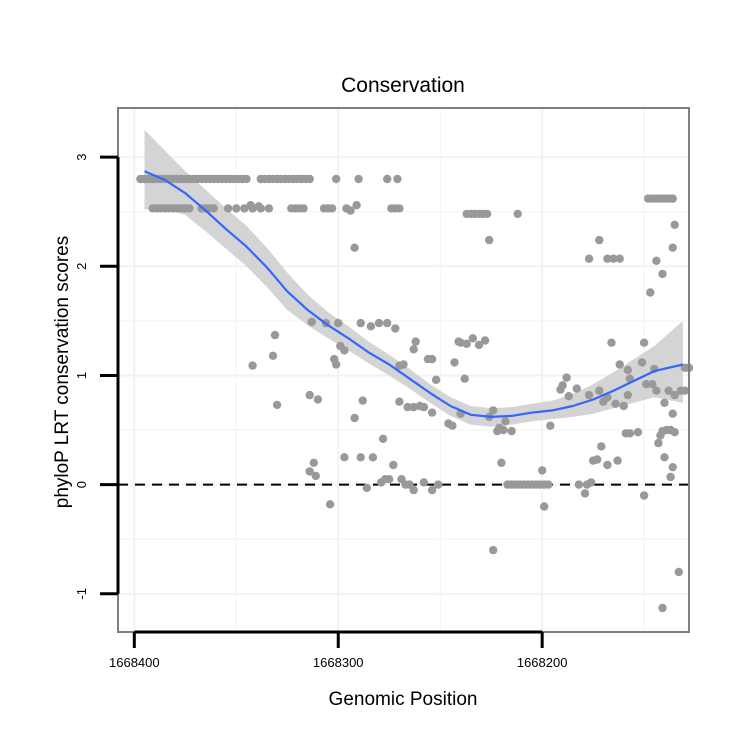 The height and width of the screenshot is (750, 750). I want to click on x-tick-label: 1668400, so click(134, 662).